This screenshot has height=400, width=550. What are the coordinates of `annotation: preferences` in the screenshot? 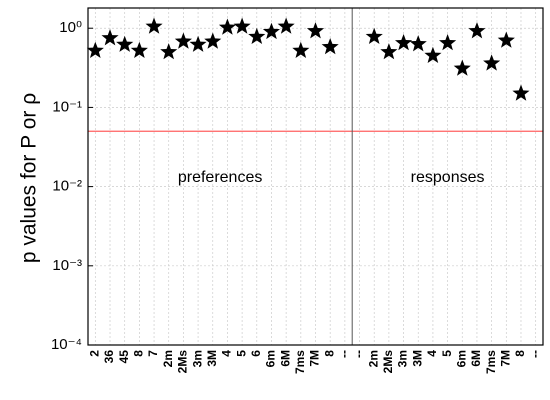 It's located at (220, 177).